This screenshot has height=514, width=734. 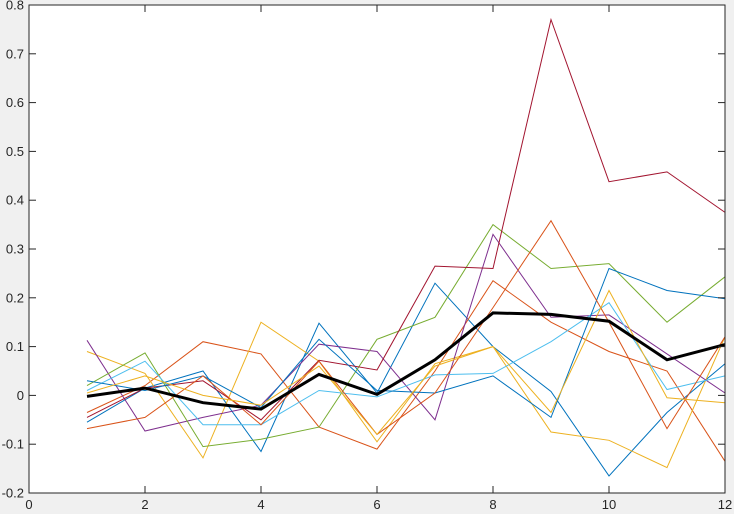 I want to click on y-tick-label: 0.5, so click(x=15, y=151).